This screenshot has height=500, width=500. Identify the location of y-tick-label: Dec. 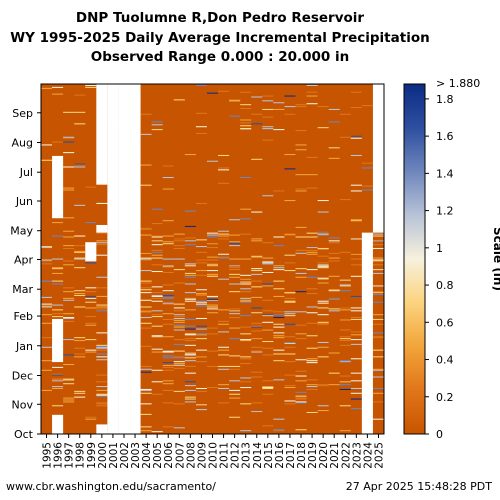
(22, 376).